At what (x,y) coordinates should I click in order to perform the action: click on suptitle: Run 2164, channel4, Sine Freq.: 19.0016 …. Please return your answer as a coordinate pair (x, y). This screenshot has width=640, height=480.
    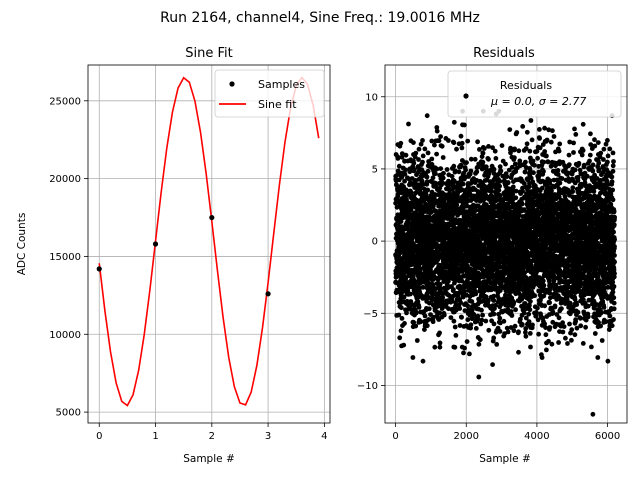
    Looking at the image, I should click on (320, 18).